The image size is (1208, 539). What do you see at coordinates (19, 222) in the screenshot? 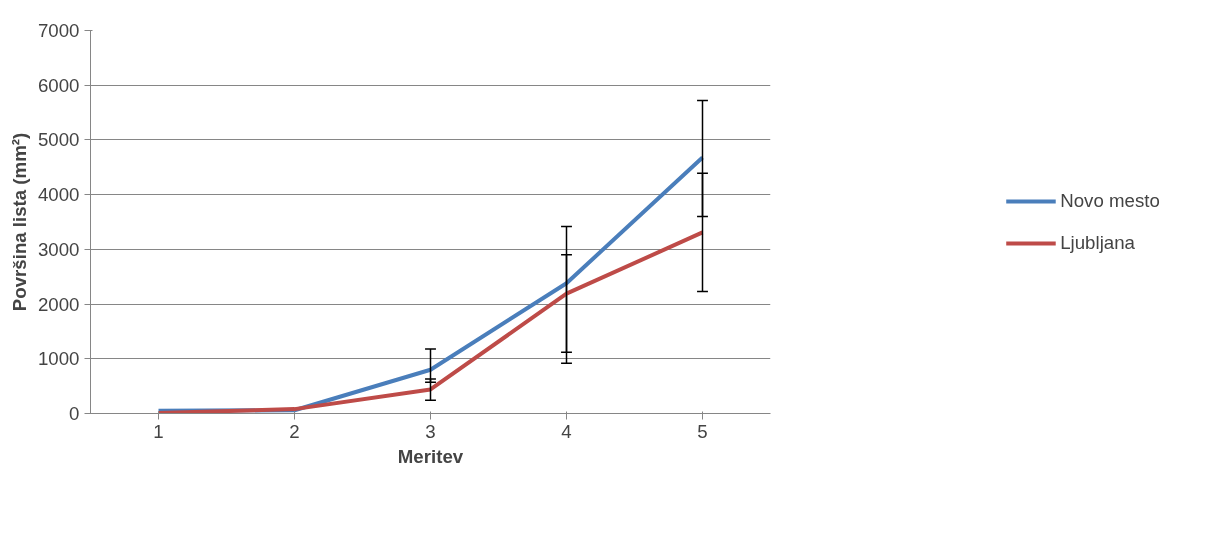
I see `y-axis-title: Površina lista (mm²)` at bounding box center [19, 222].